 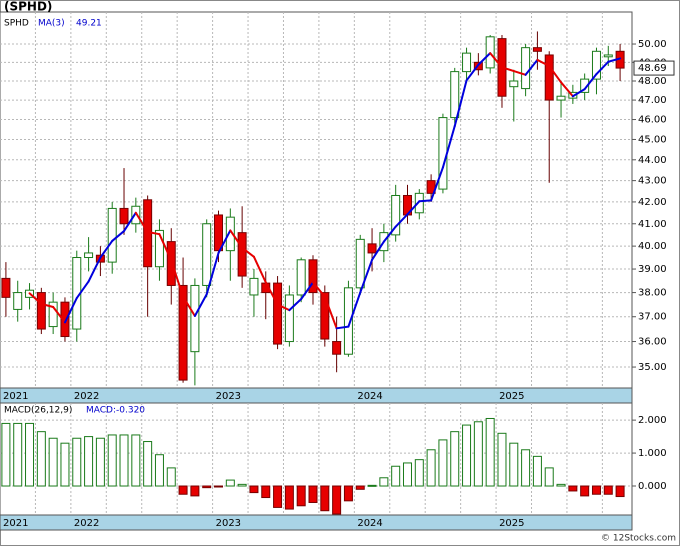 I want to click on y-tick-label: 45.00, so click(x=652, y=139).